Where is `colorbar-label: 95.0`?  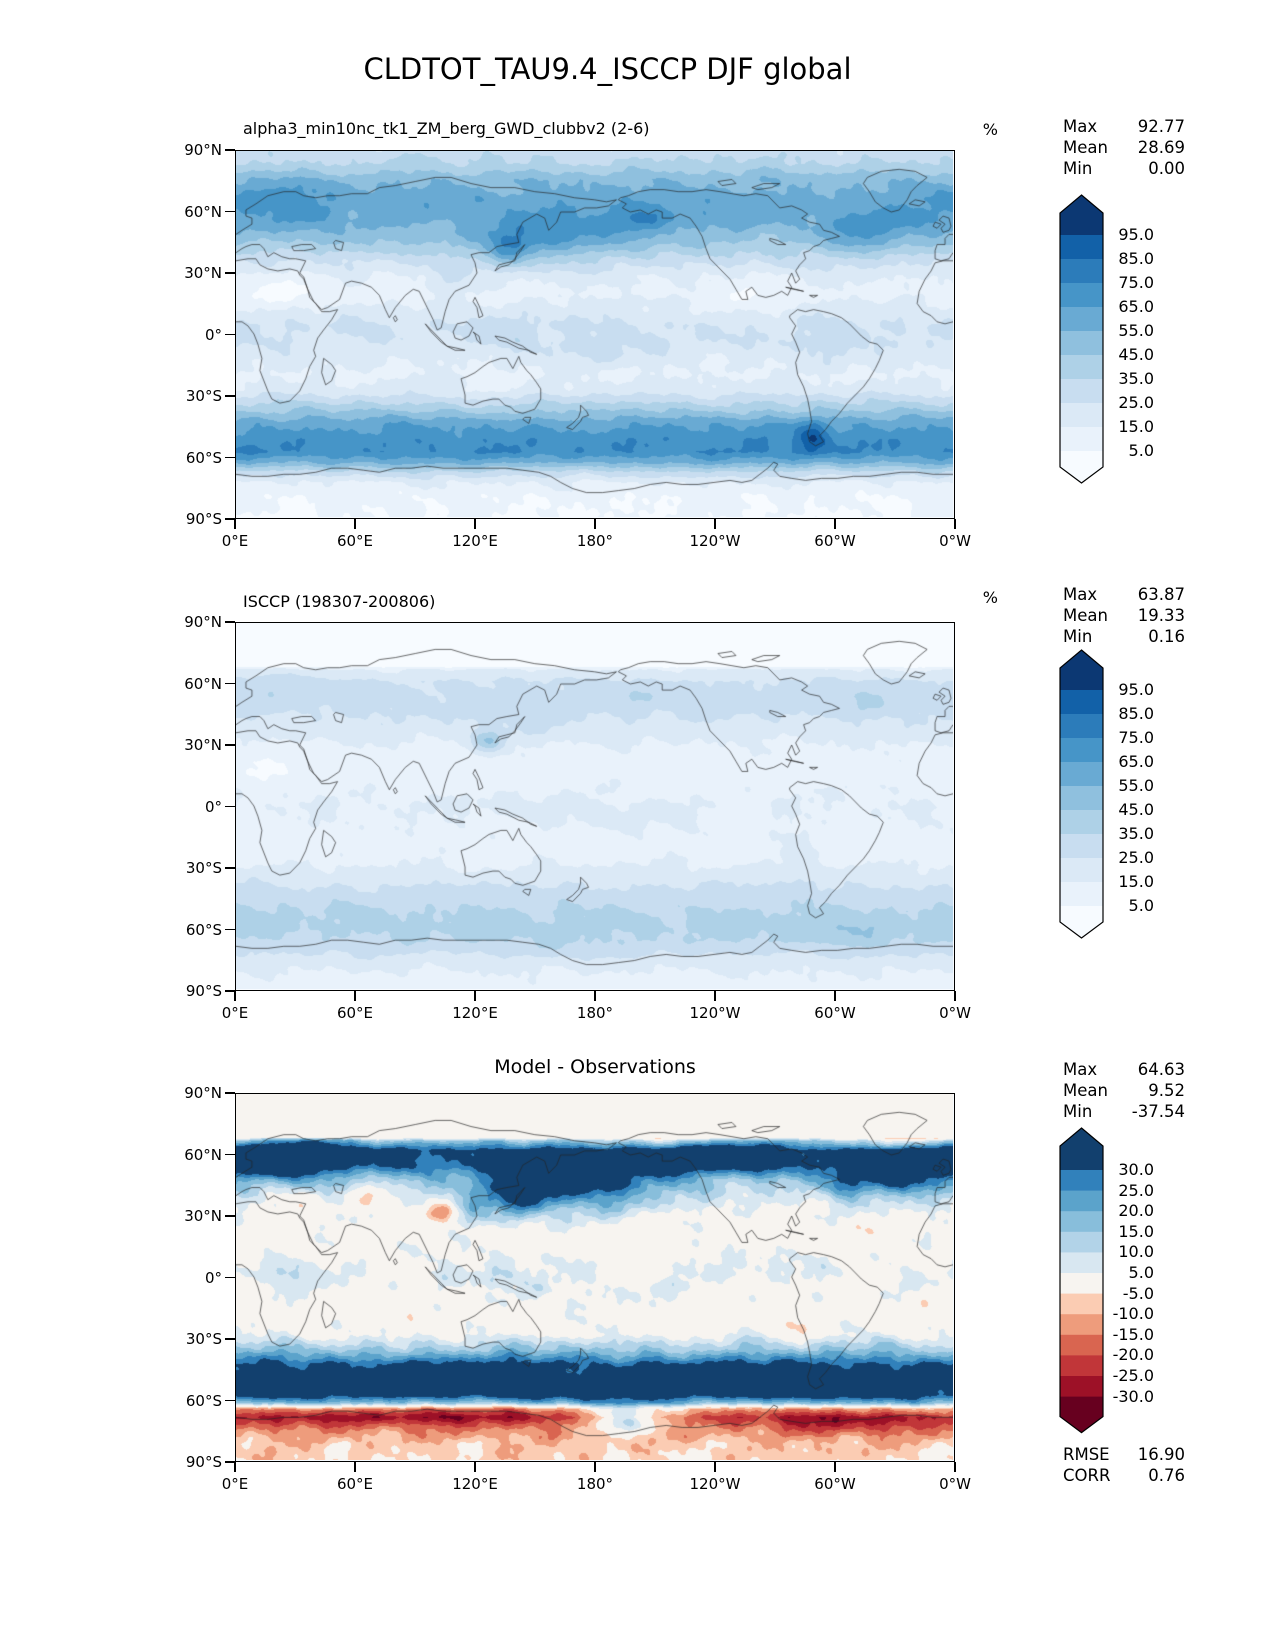
colorbar-label: 95.0 is located at coordinates (1136, 234).